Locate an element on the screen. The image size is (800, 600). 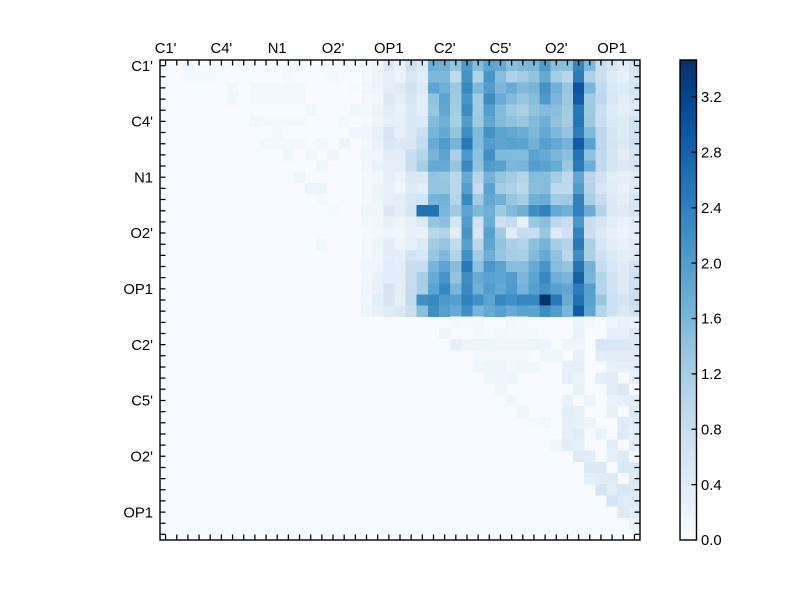
svg-text: 3.2 is located at coordinates (711, 98).